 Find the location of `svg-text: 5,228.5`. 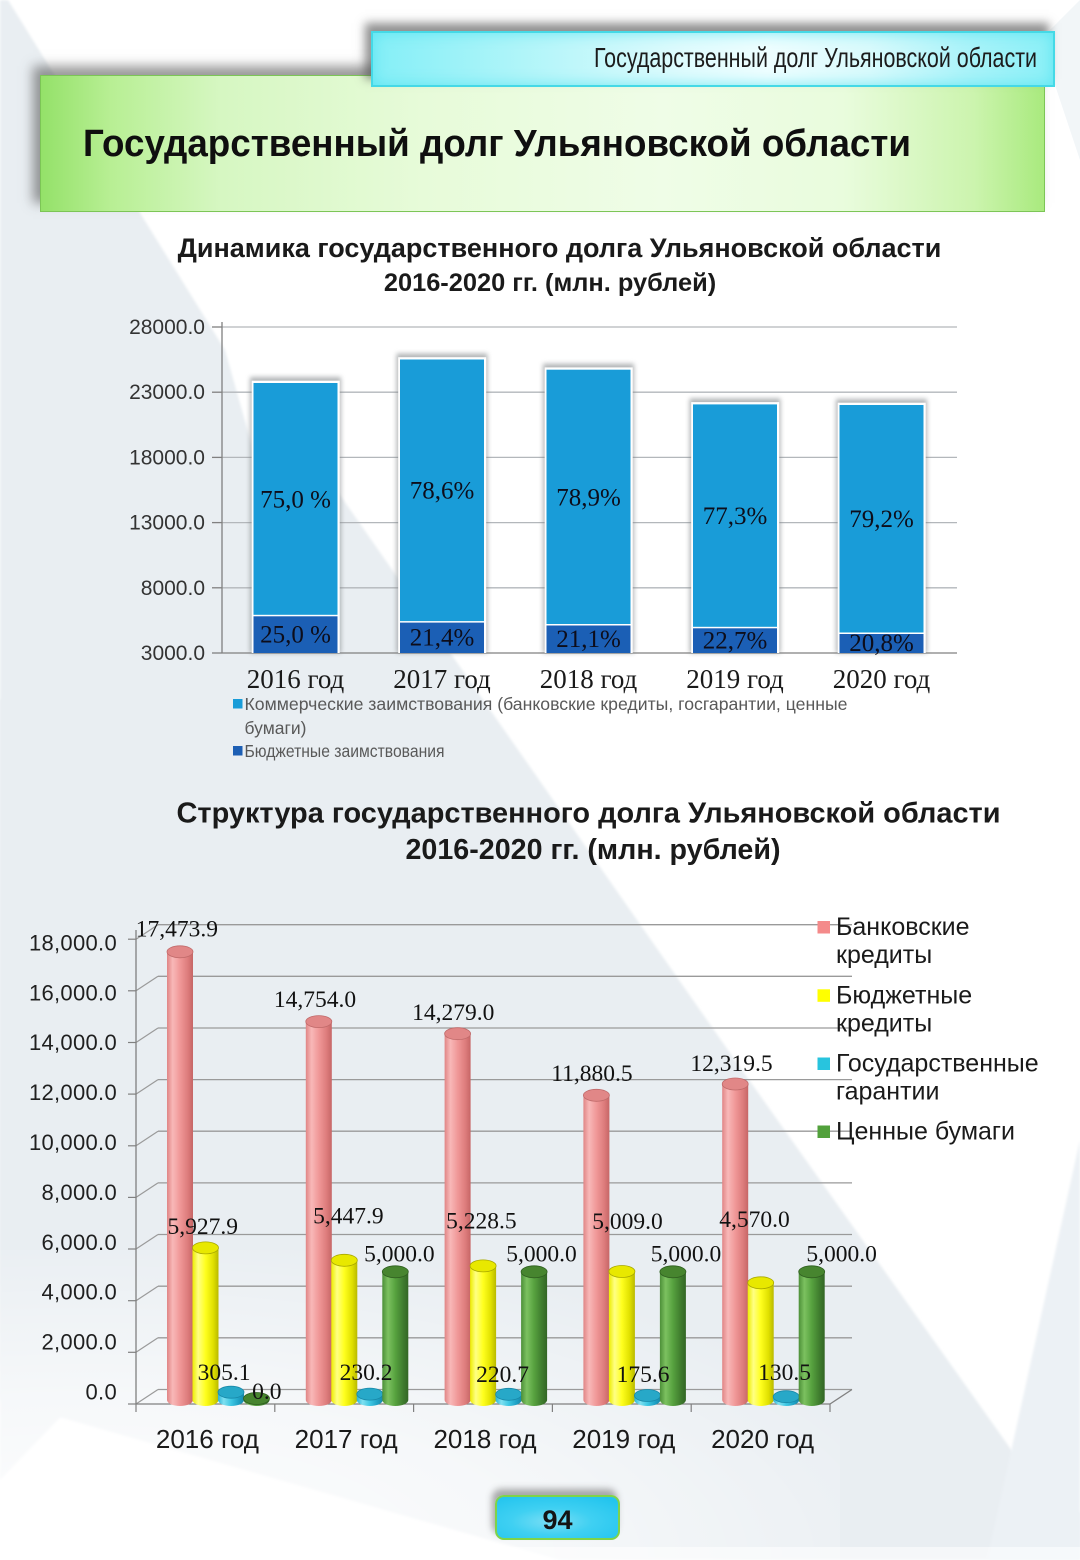

svg-text: 5,228.5 is located at coordinates (481, 1222).